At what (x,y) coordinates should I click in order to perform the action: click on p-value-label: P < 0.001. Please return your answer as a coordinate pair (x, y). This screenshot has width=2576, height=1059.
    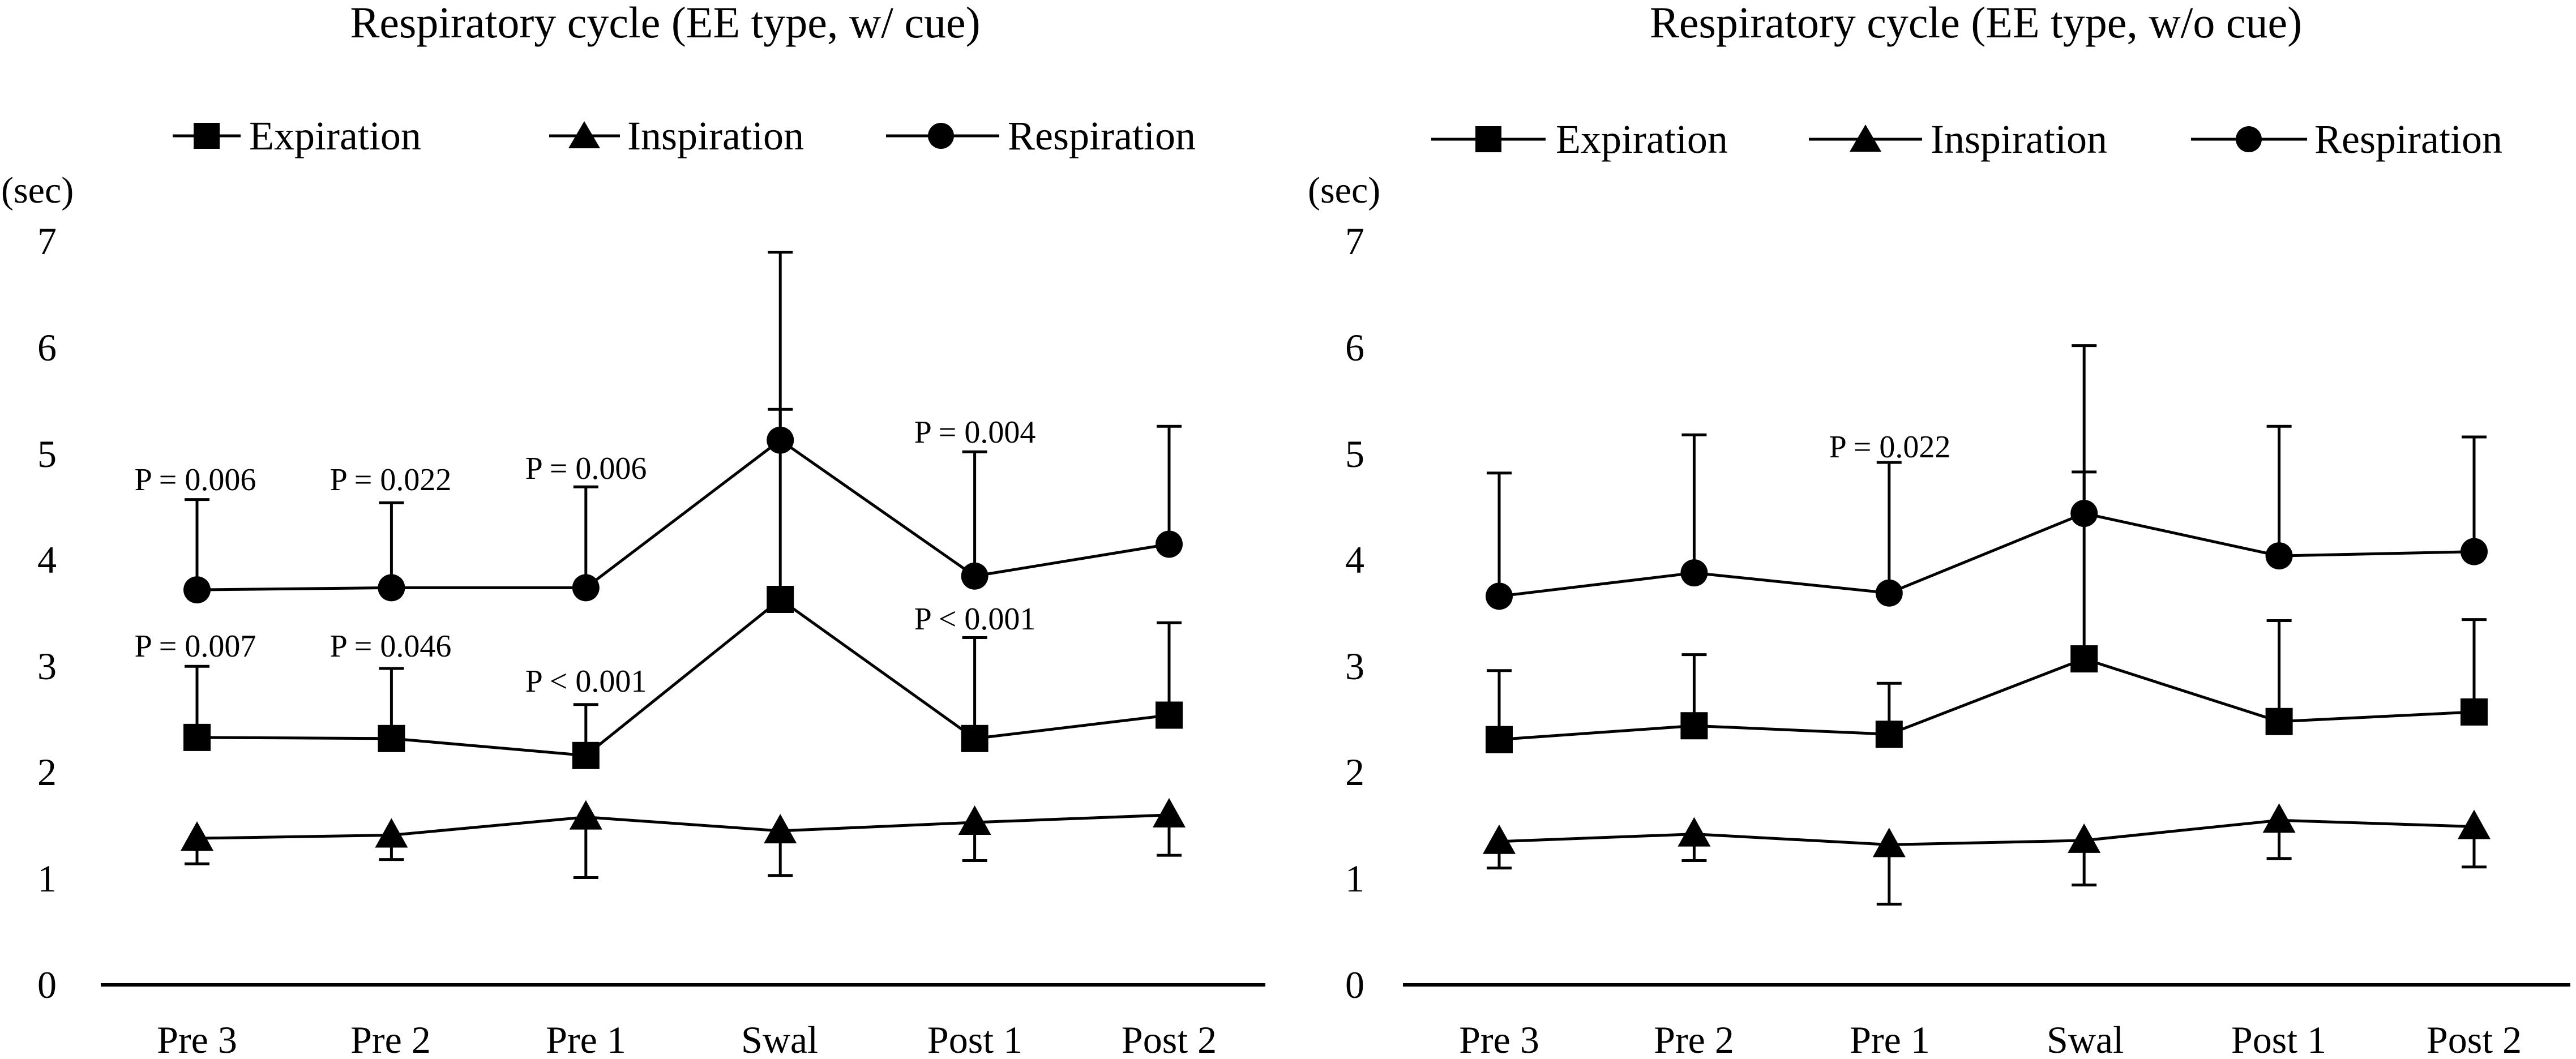
    Looking at the image, I should click on (586, 681).